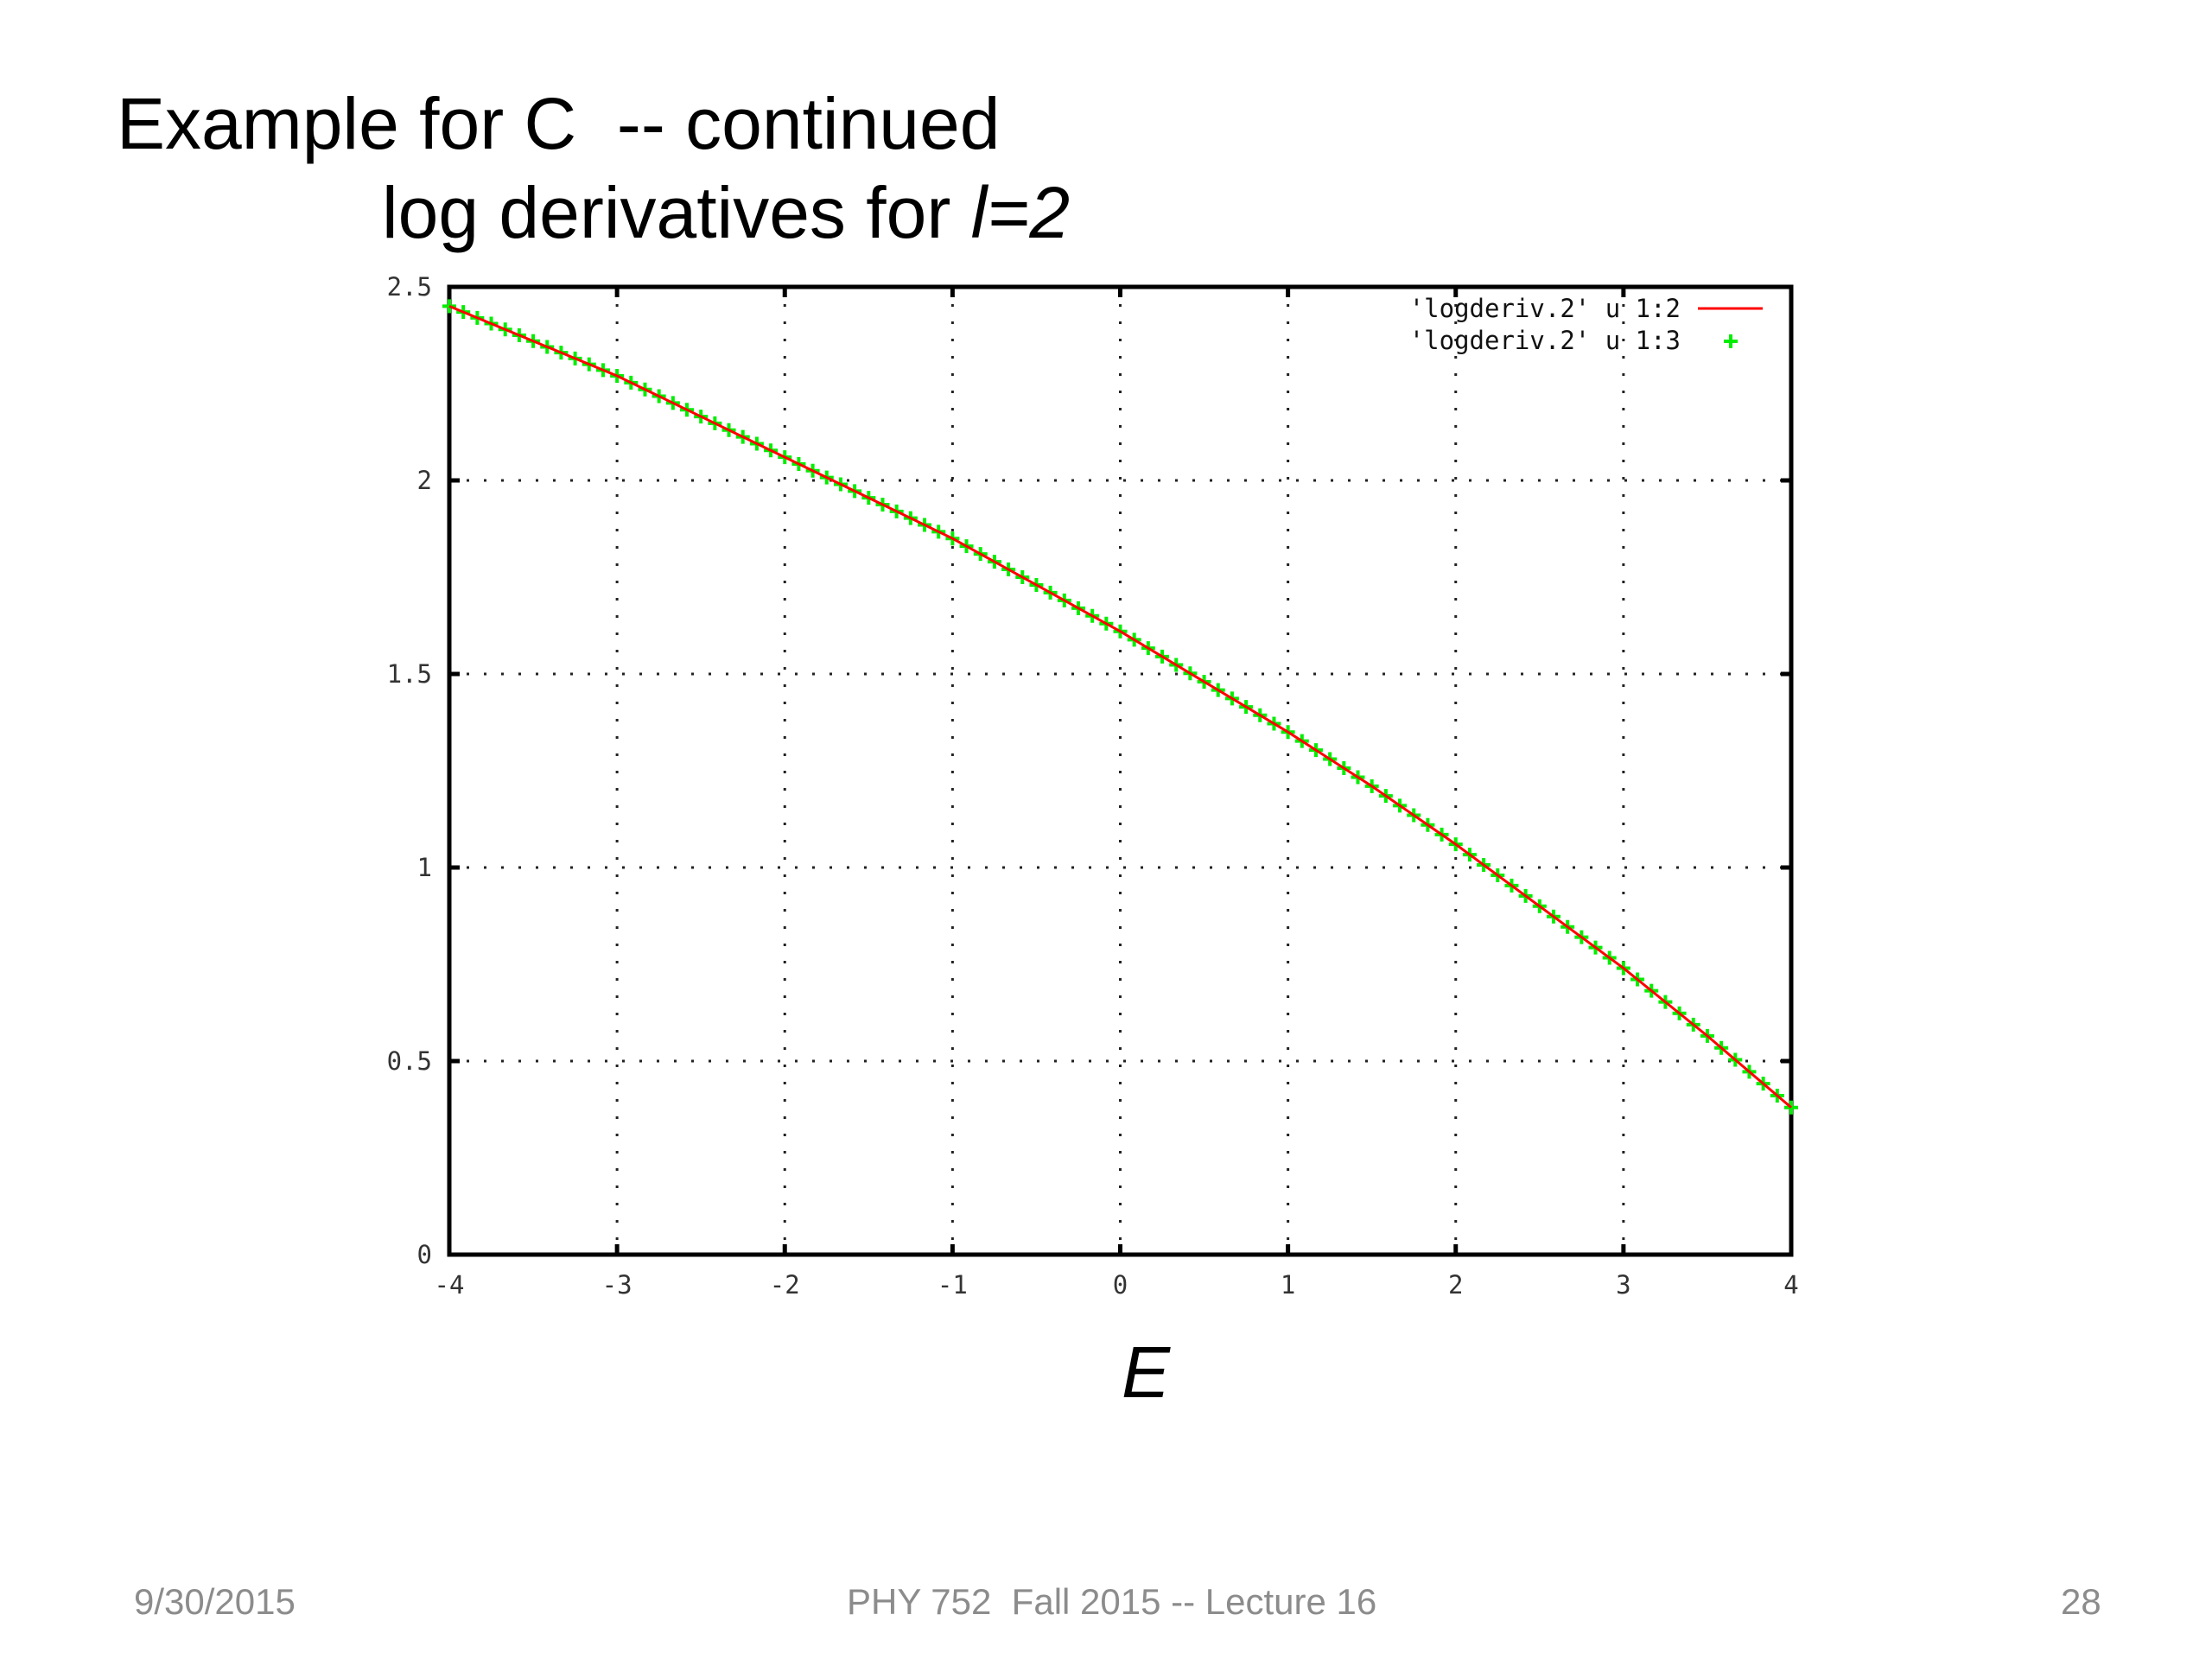 Image resolution: width=2212 pixels, height=1659 pixels. I want to click on x-tick-label: 1, so click(1288, 1285).